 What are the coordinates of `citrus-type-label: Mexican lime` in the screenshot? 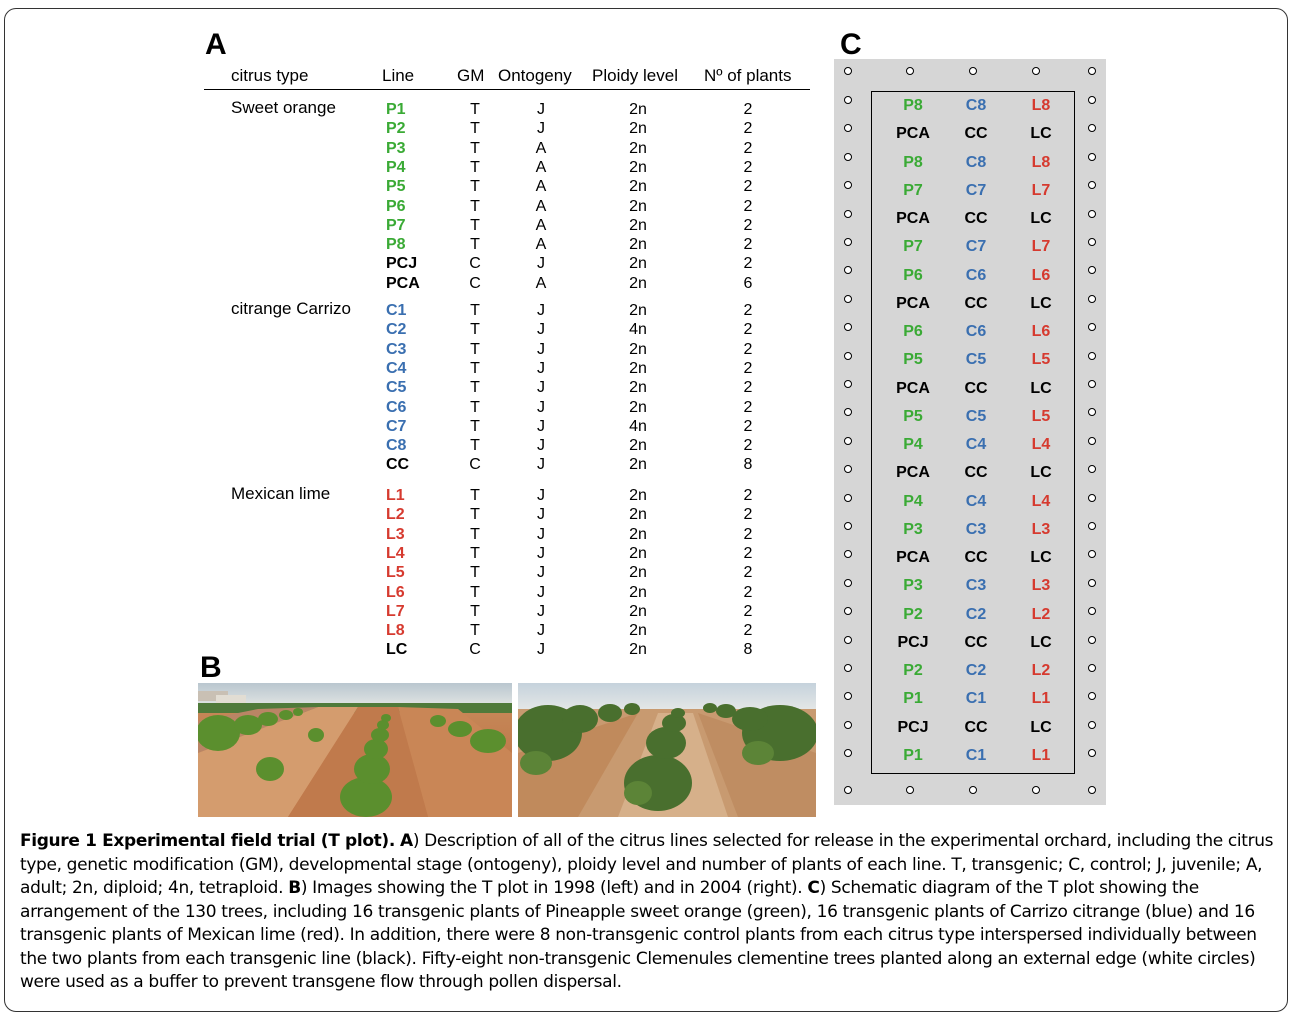 It's located at (281, 493).